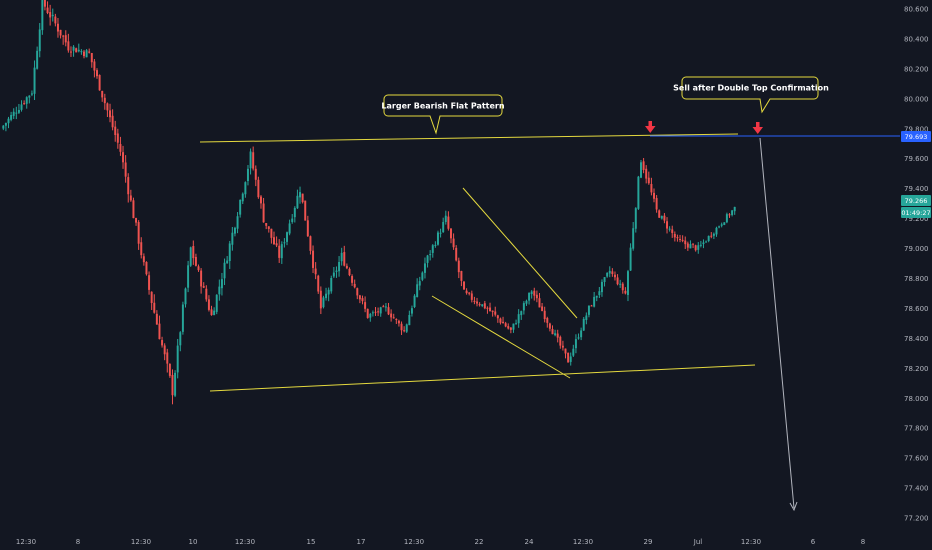  What do you see at coordinates (751, 95) in the screenshot?
I see `sell-callout: Sell after Double Top Confirmation` at bounding box center [751, 95].